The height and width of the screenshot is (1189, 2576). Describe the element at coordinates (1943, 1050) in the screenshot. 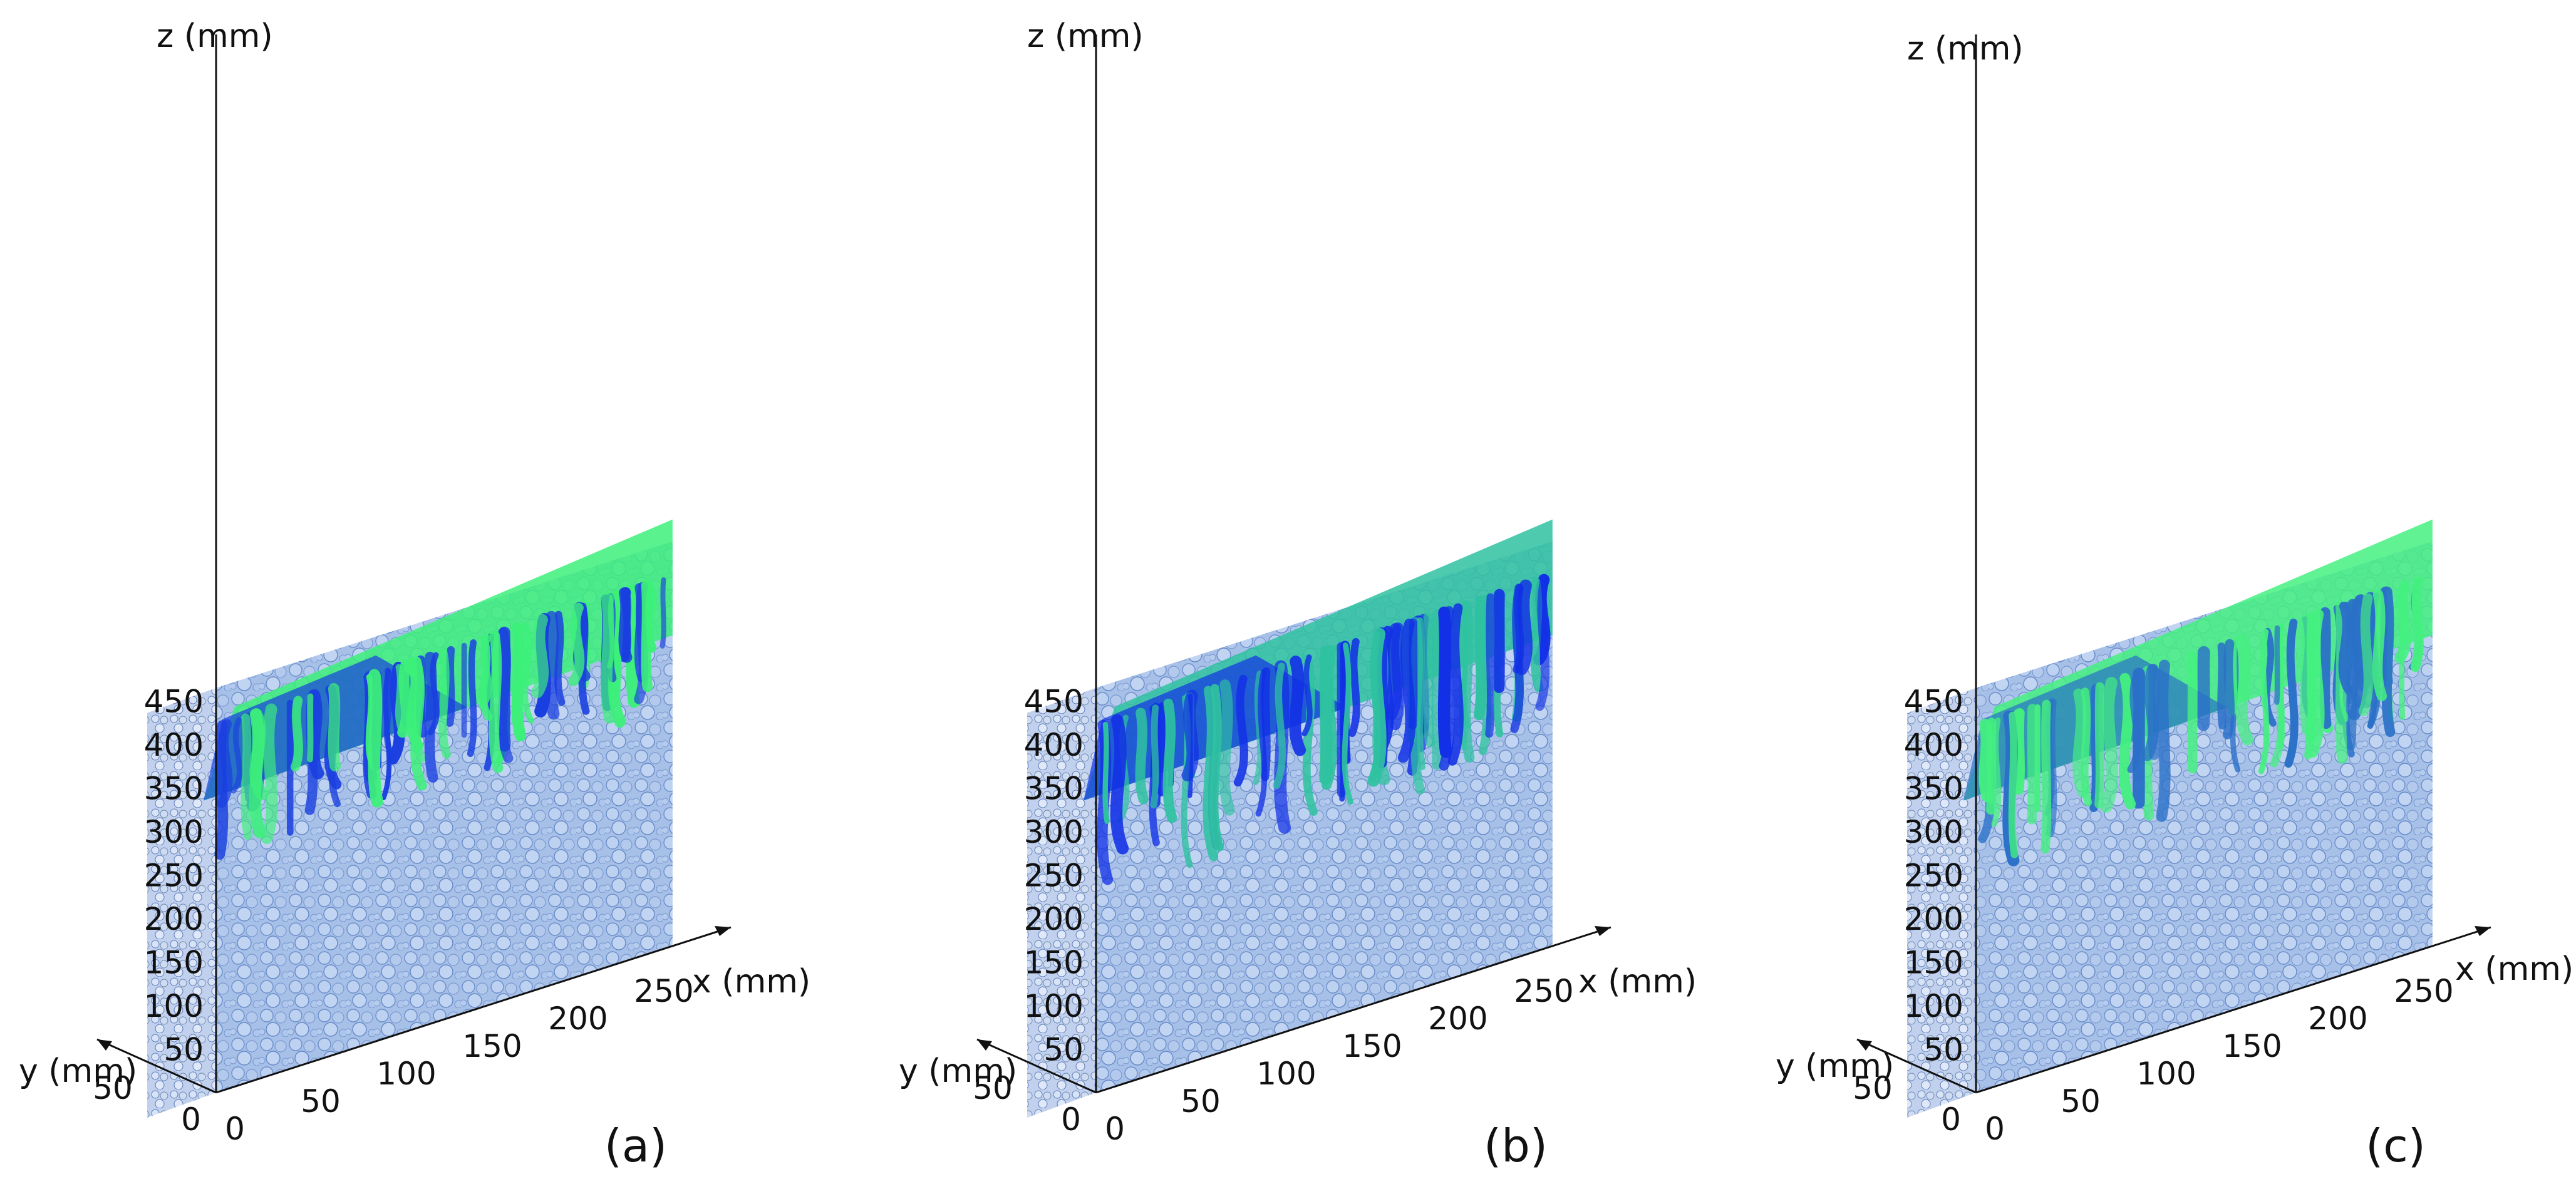

I see `z-tick-c-8: 50` at that location.